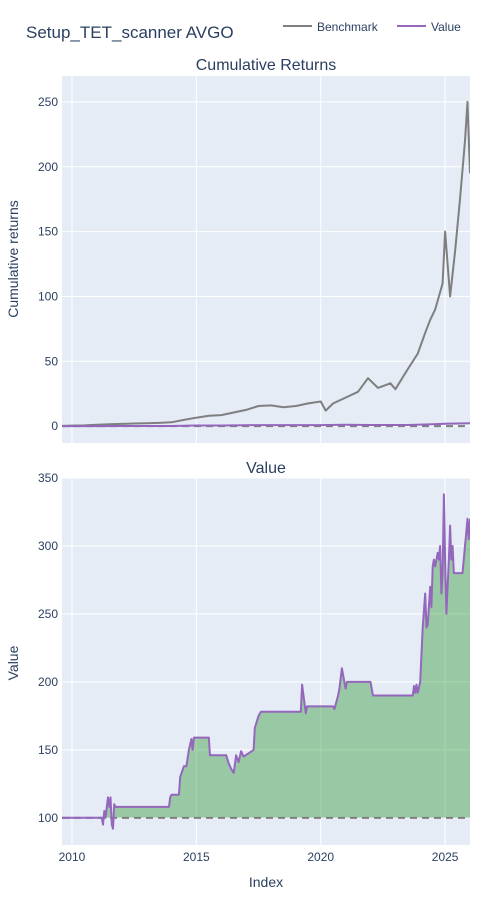 Image resolution: width=500 pixels, height=900 pixels. I want to click on legend-item-benchmark: Benchmark, so click(331, 27).